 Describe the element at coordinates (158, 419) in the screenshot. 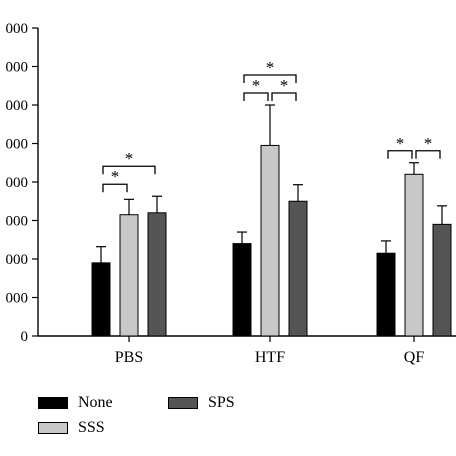

I see `legend: None SSS SPS` at that location.